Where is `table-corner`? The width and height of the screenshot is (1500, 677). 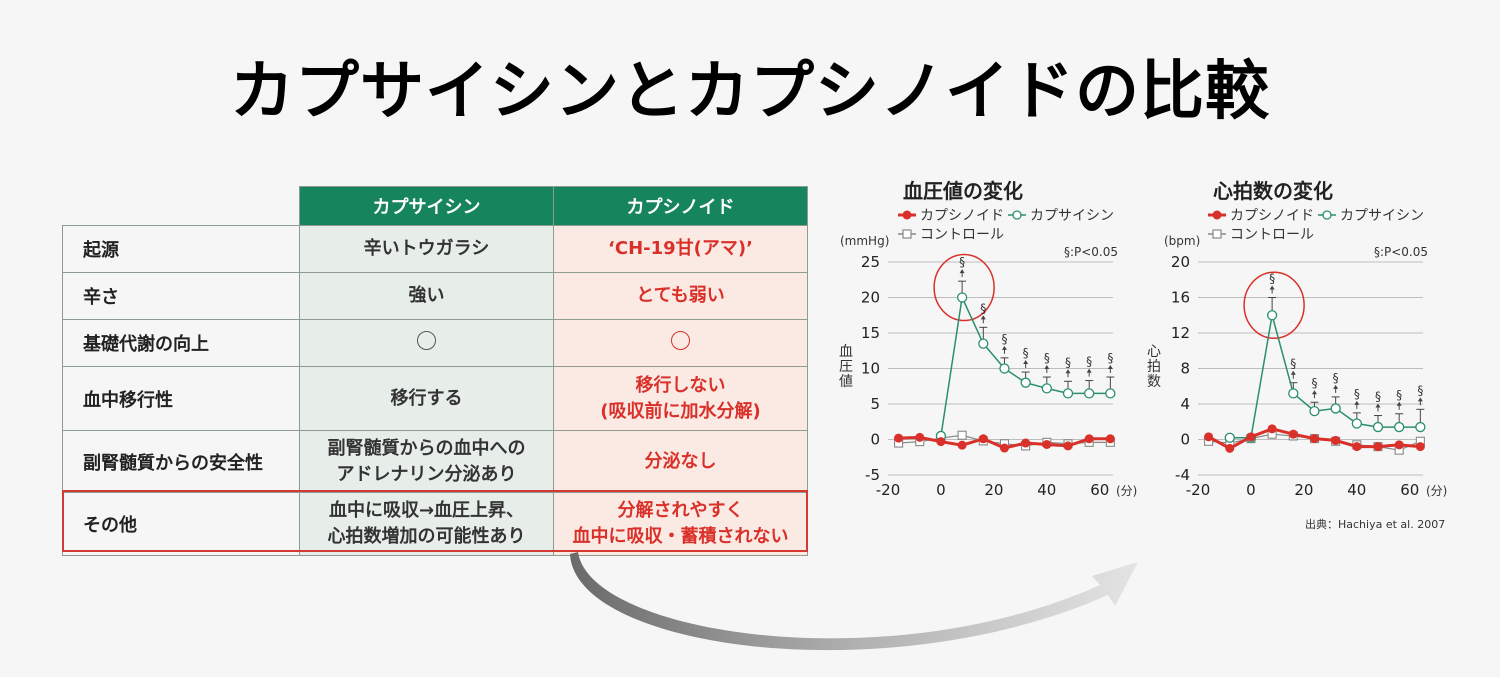 table-corner is located at coordinates (181, 206).